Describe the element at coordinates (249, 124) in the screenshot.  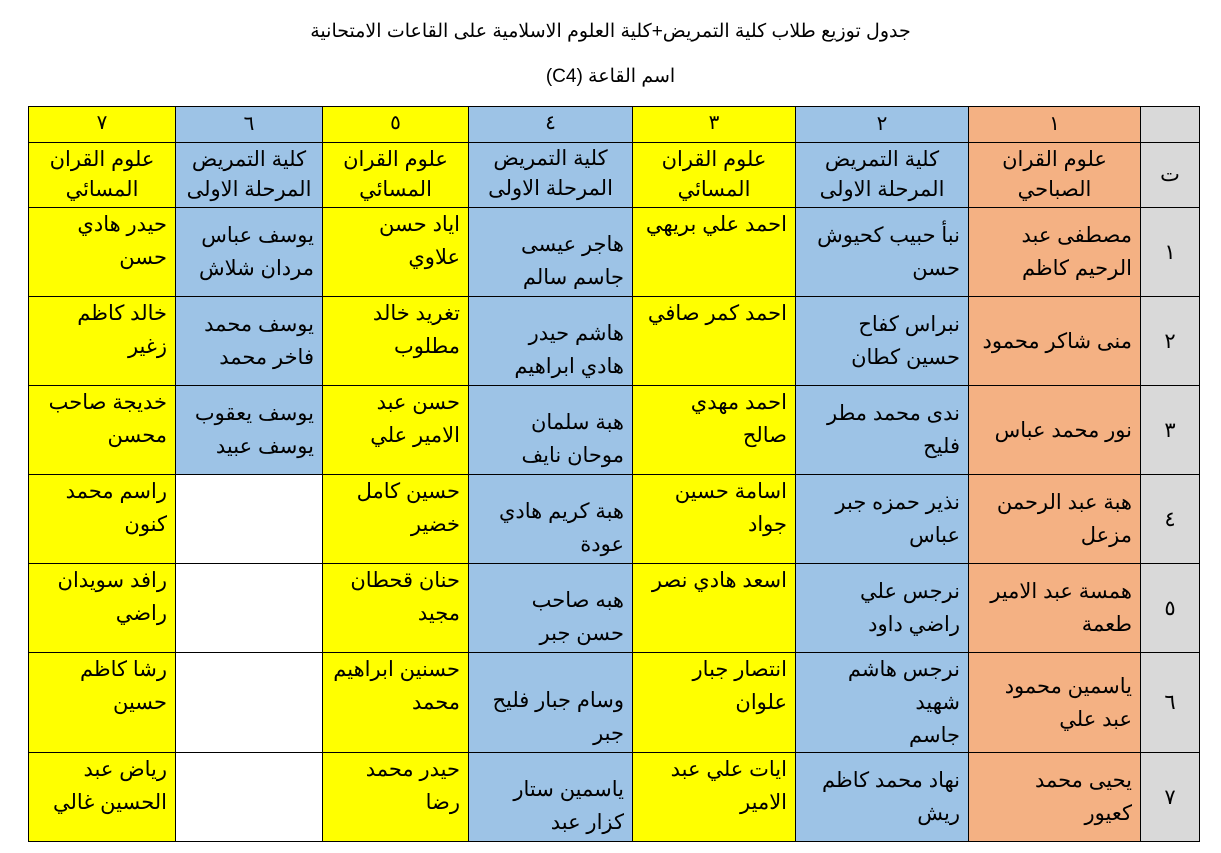
I see `column-number: ٦` at that location.